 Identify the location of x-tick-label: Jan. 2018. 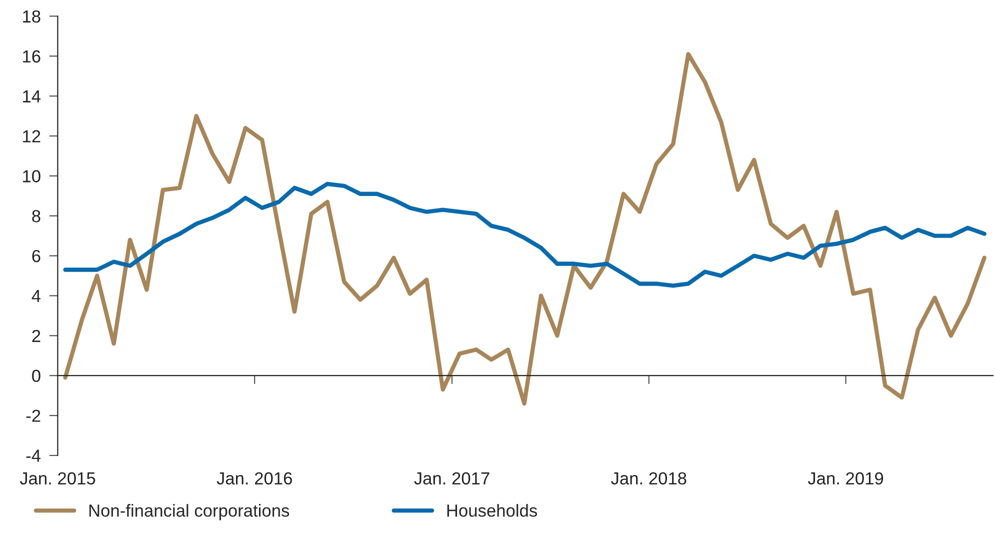
(648, 478).